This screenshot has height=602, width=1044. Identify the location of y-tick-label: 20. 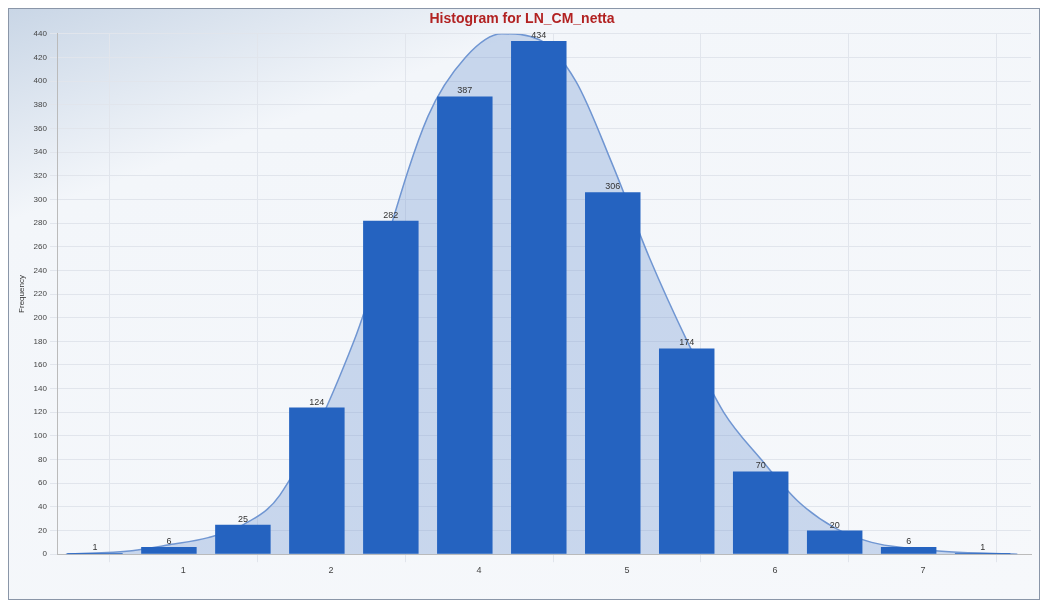
(43, 530).